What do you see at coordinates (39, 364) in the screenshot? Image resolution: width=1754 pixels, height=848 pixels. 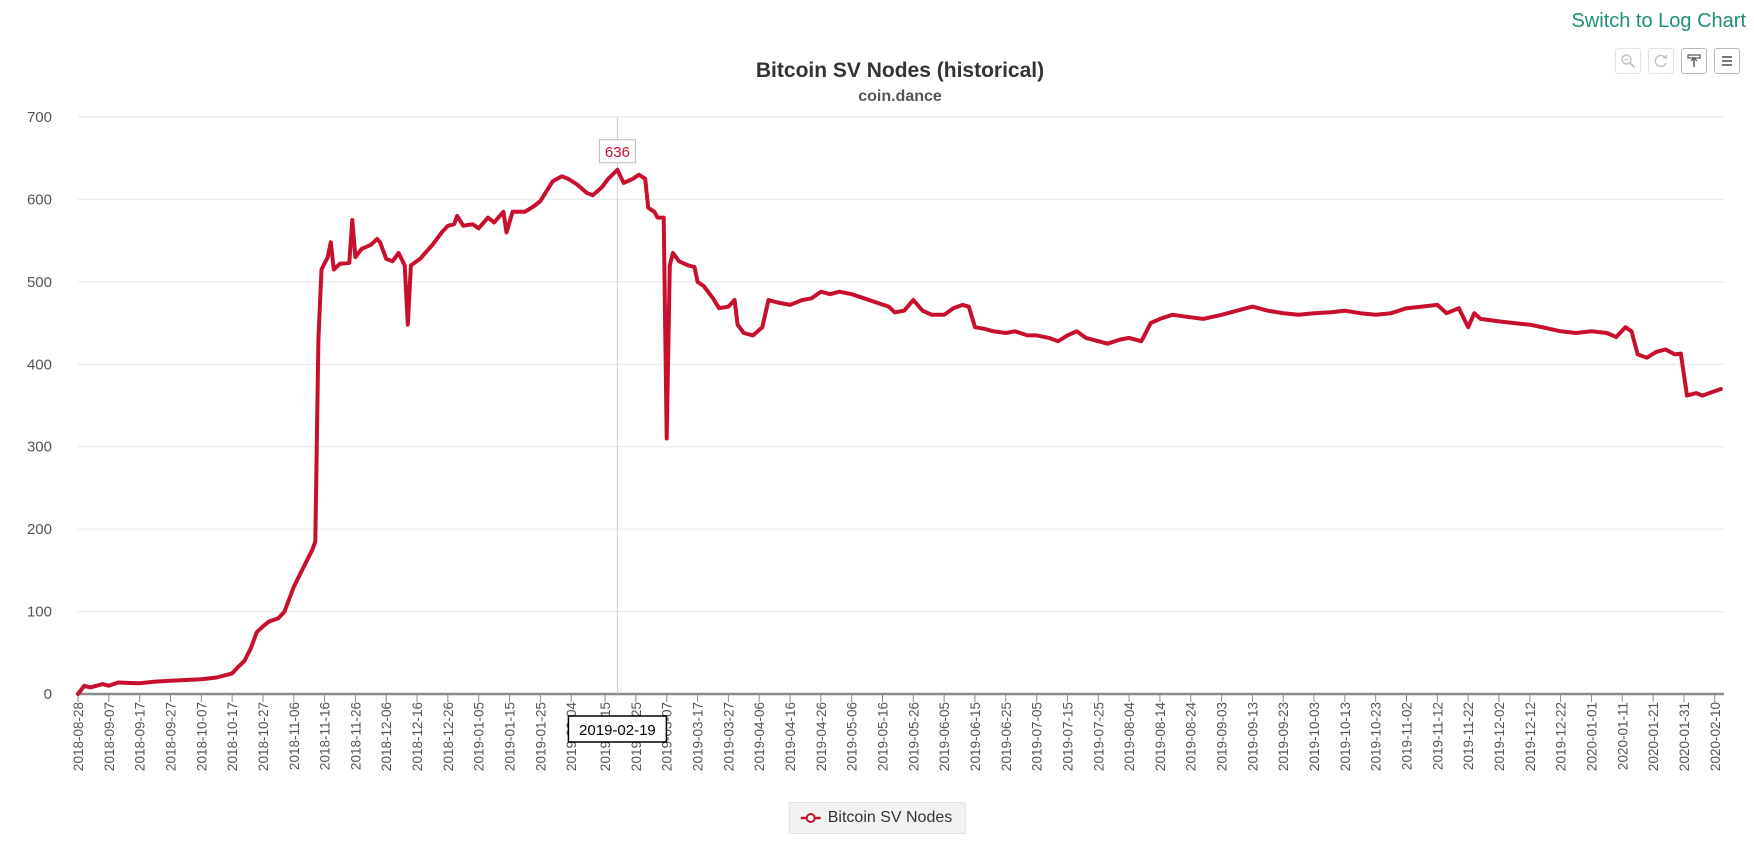 I see `y-tick-label-400: 400` at bounding box center [39, 364].